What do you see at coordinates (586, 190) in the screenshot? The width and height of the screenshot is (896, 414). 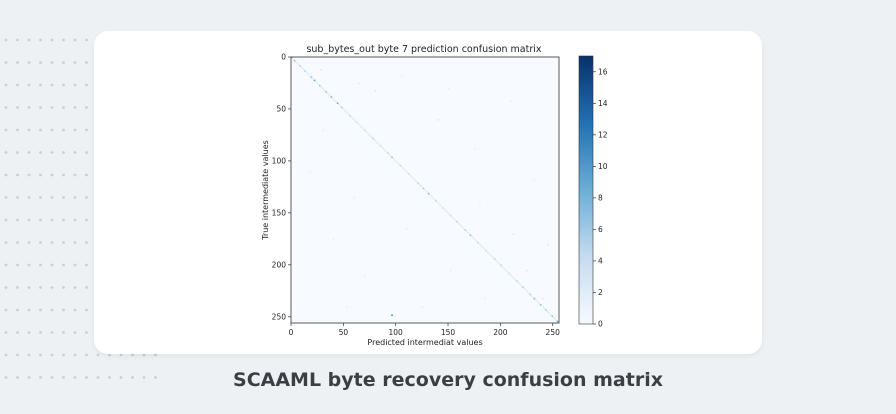 I see `colorbar` at bounding box center [586, 190].